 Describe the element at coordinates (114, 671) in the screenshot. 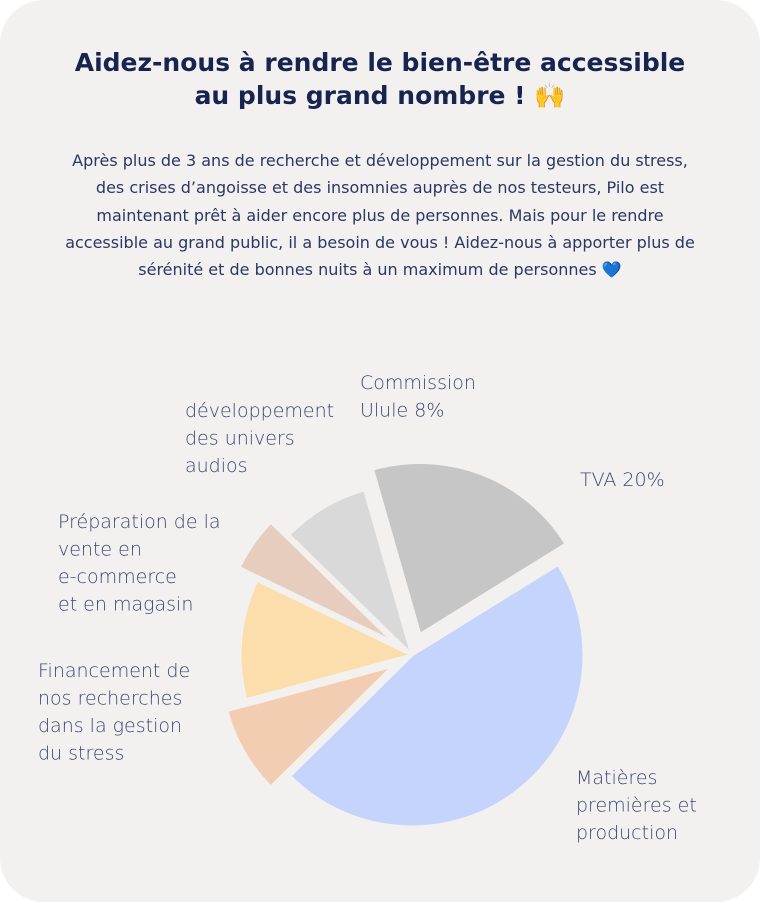

I see `slice-label-line: Financement de` at that location.